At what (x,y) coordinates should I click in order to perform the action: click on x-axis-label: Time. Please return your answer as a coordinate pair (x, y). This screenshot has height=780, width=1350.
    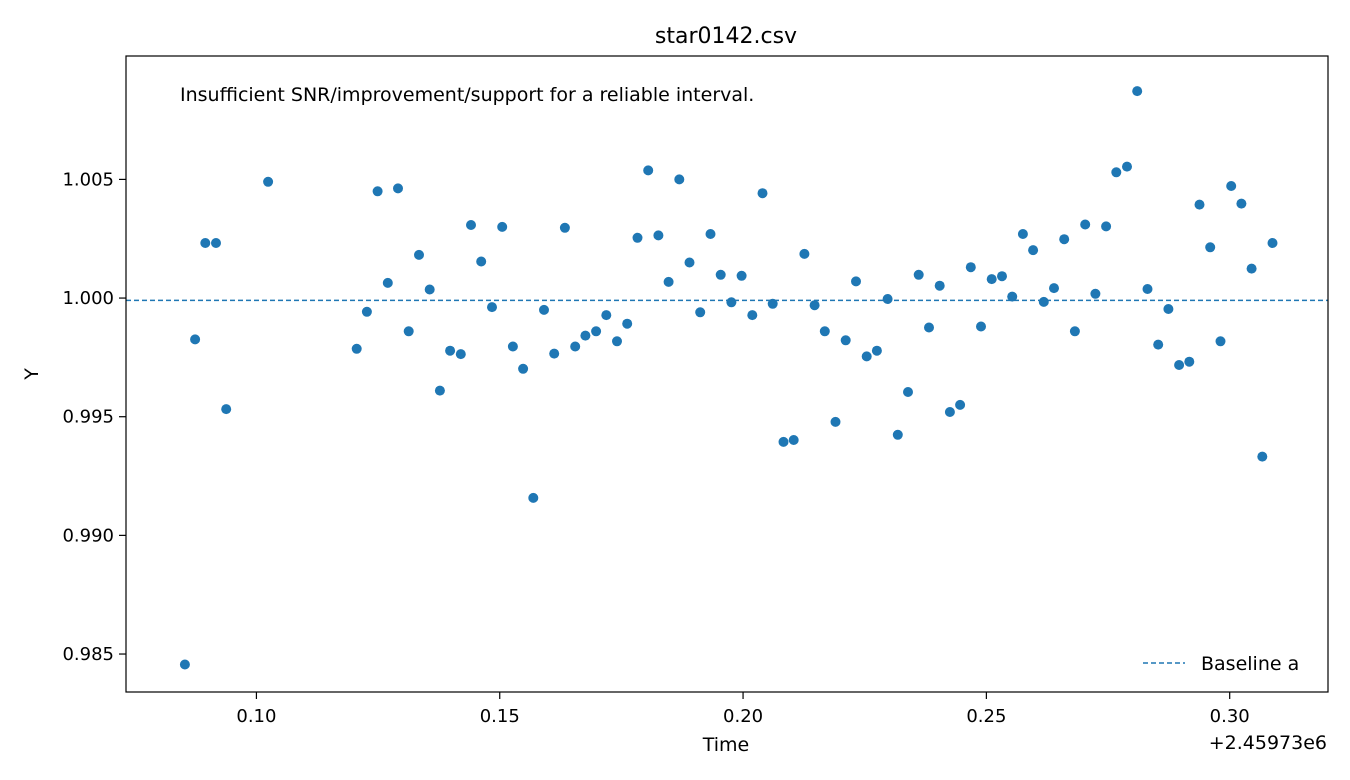
    Looking at the image, I should click on (726, 745).